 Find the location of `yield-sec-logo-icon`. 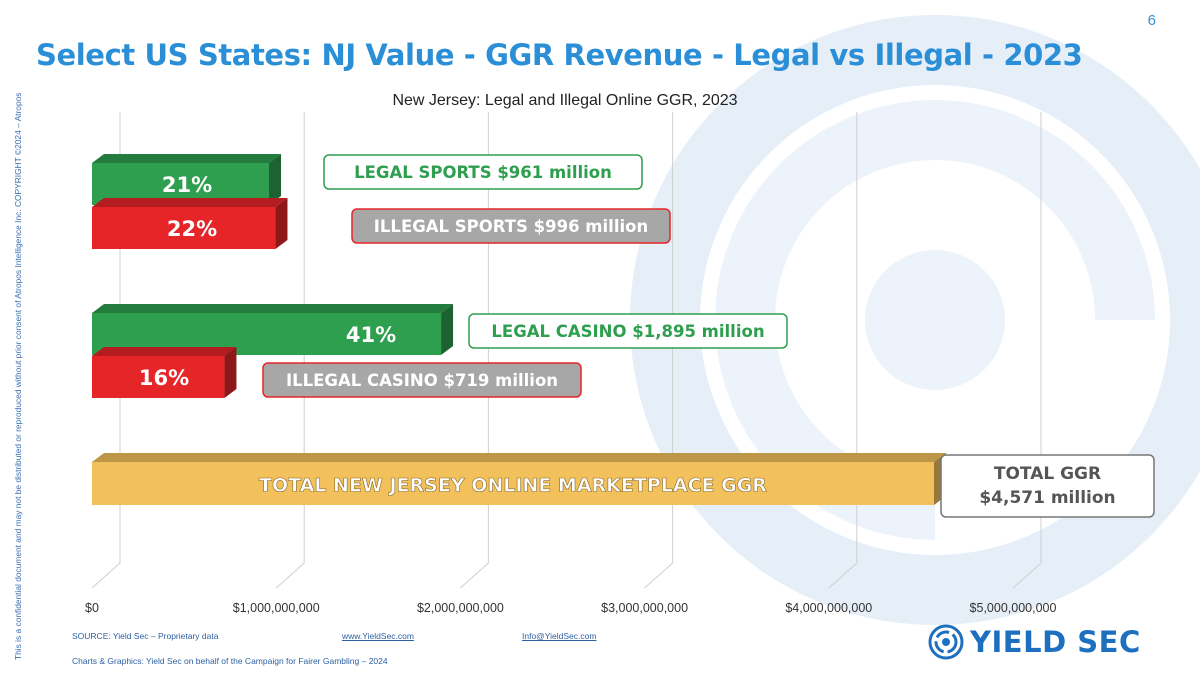

yield-sec-logo-icon is located at coordinates (946, 642).